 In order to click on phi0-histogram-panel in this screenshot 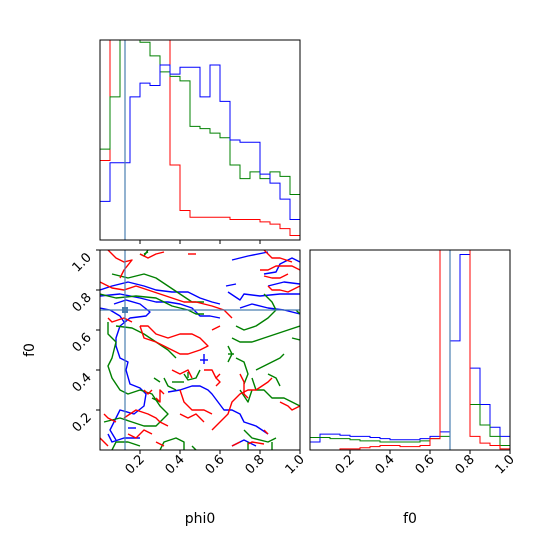, I will do `click(200, 141)`.